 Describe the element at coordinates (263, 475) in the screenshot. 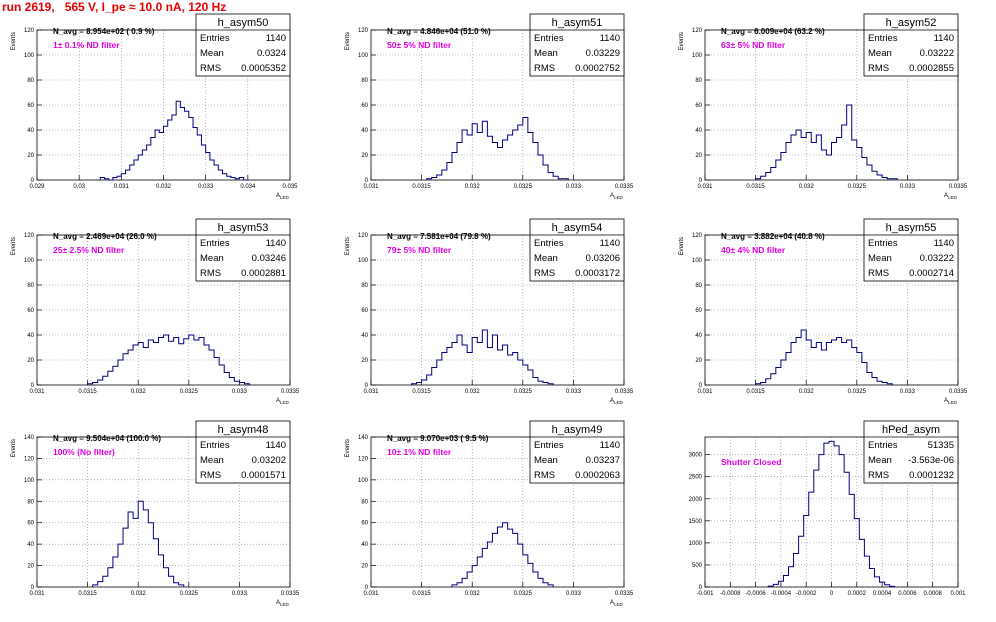

I see `stat-value: 0.0001571` at that location.